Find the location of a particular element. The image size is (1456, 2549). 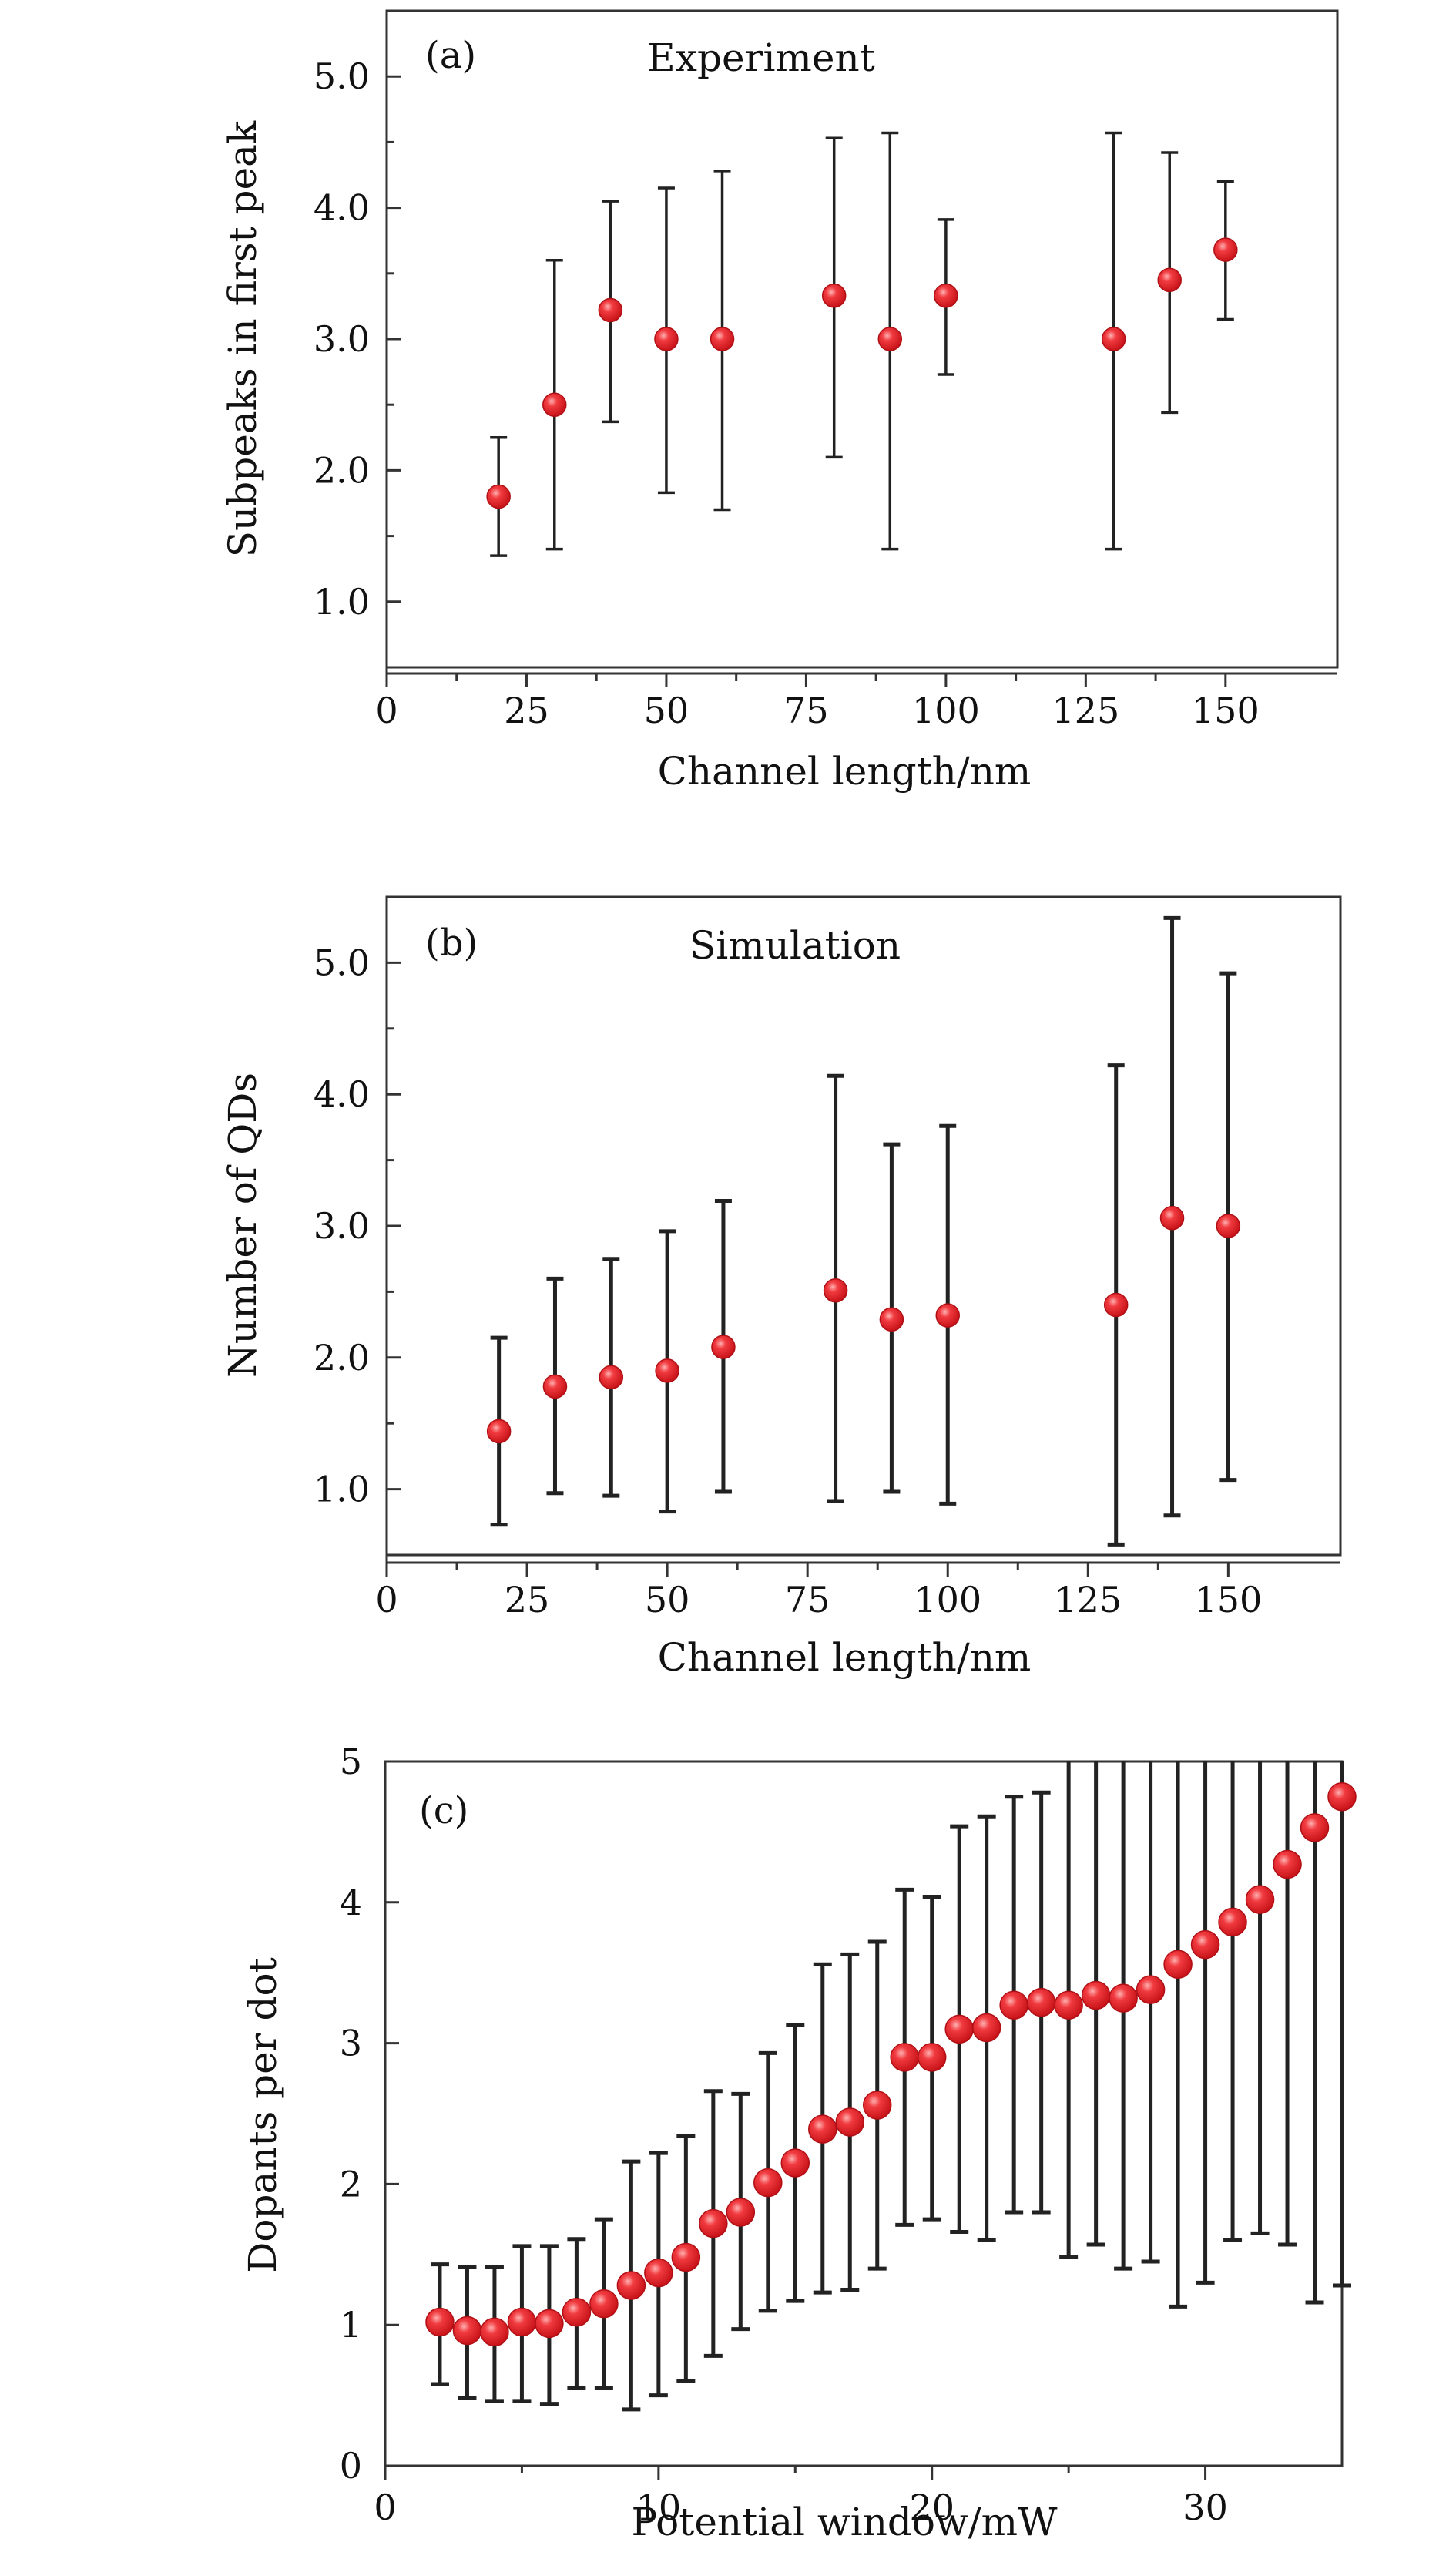

y-tick-label-a: 4.0 is located at coordinates (342, 208).